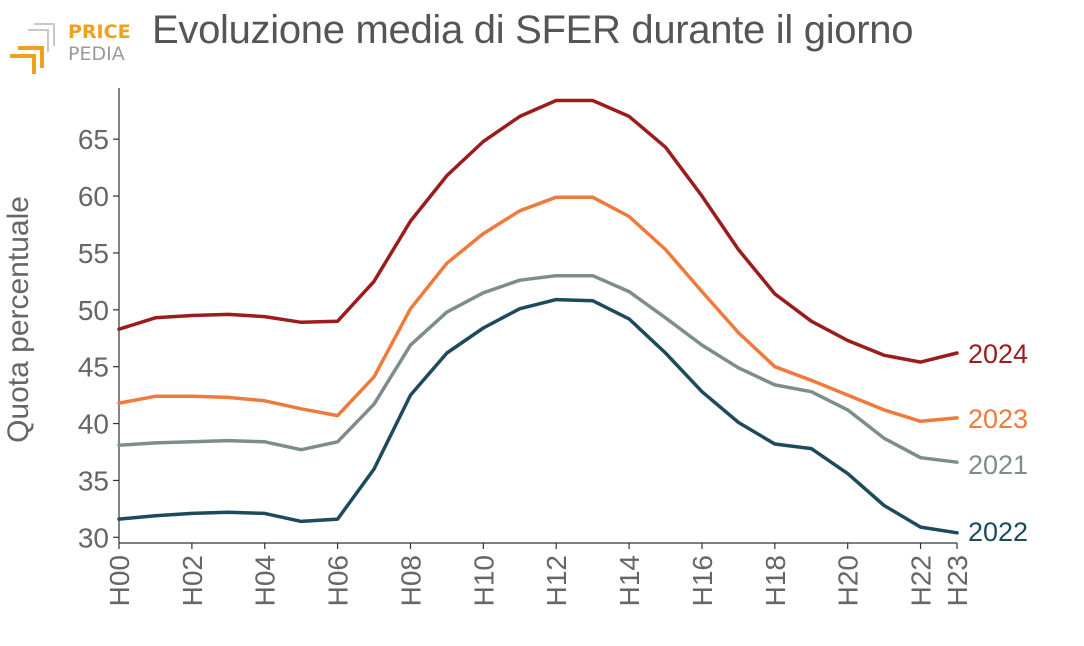 The image size is (1084, 646). Describe the element at coordinates (99, 32) in the screenshot. I see `logo-text-price: PRICE` at that location.